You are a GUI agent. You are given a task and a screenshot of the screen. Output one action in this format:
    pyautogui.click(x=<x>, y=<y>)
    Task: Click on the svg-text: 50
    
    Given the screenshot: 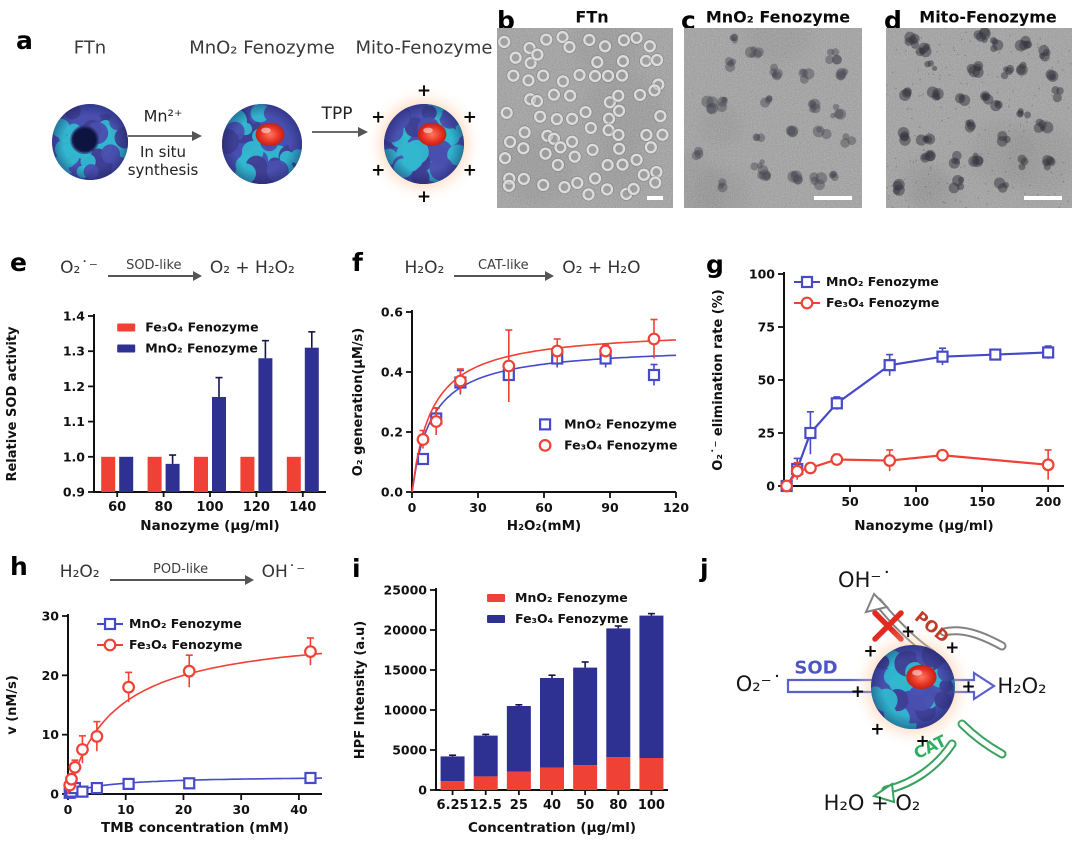 What is the action you would take?
    pyautogui.click(x=585, y=805)
    